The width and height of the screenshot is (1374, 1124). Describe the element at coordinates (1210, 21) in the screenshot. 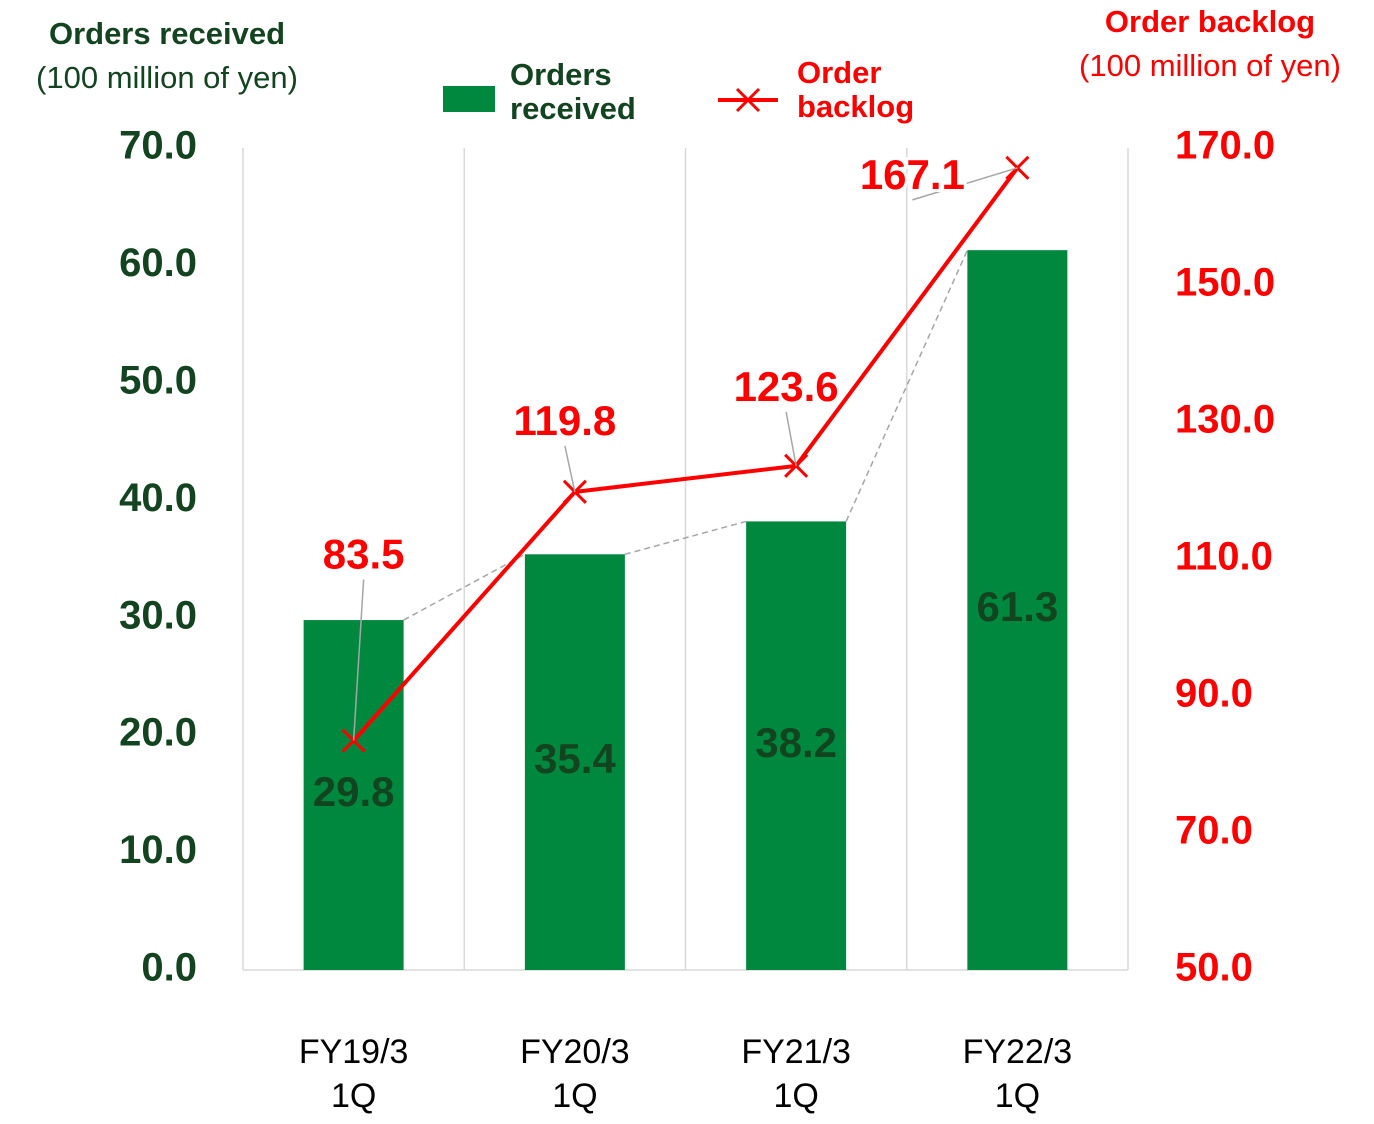

I see `right-axis-title: Order backlog` at that location.